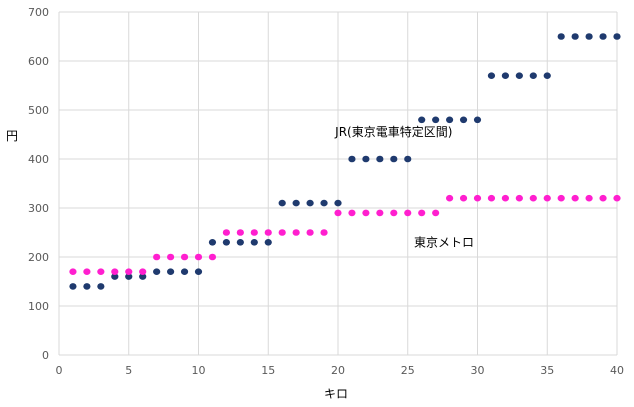  I want to click on x-tick-label: 30, so click(478, 370).